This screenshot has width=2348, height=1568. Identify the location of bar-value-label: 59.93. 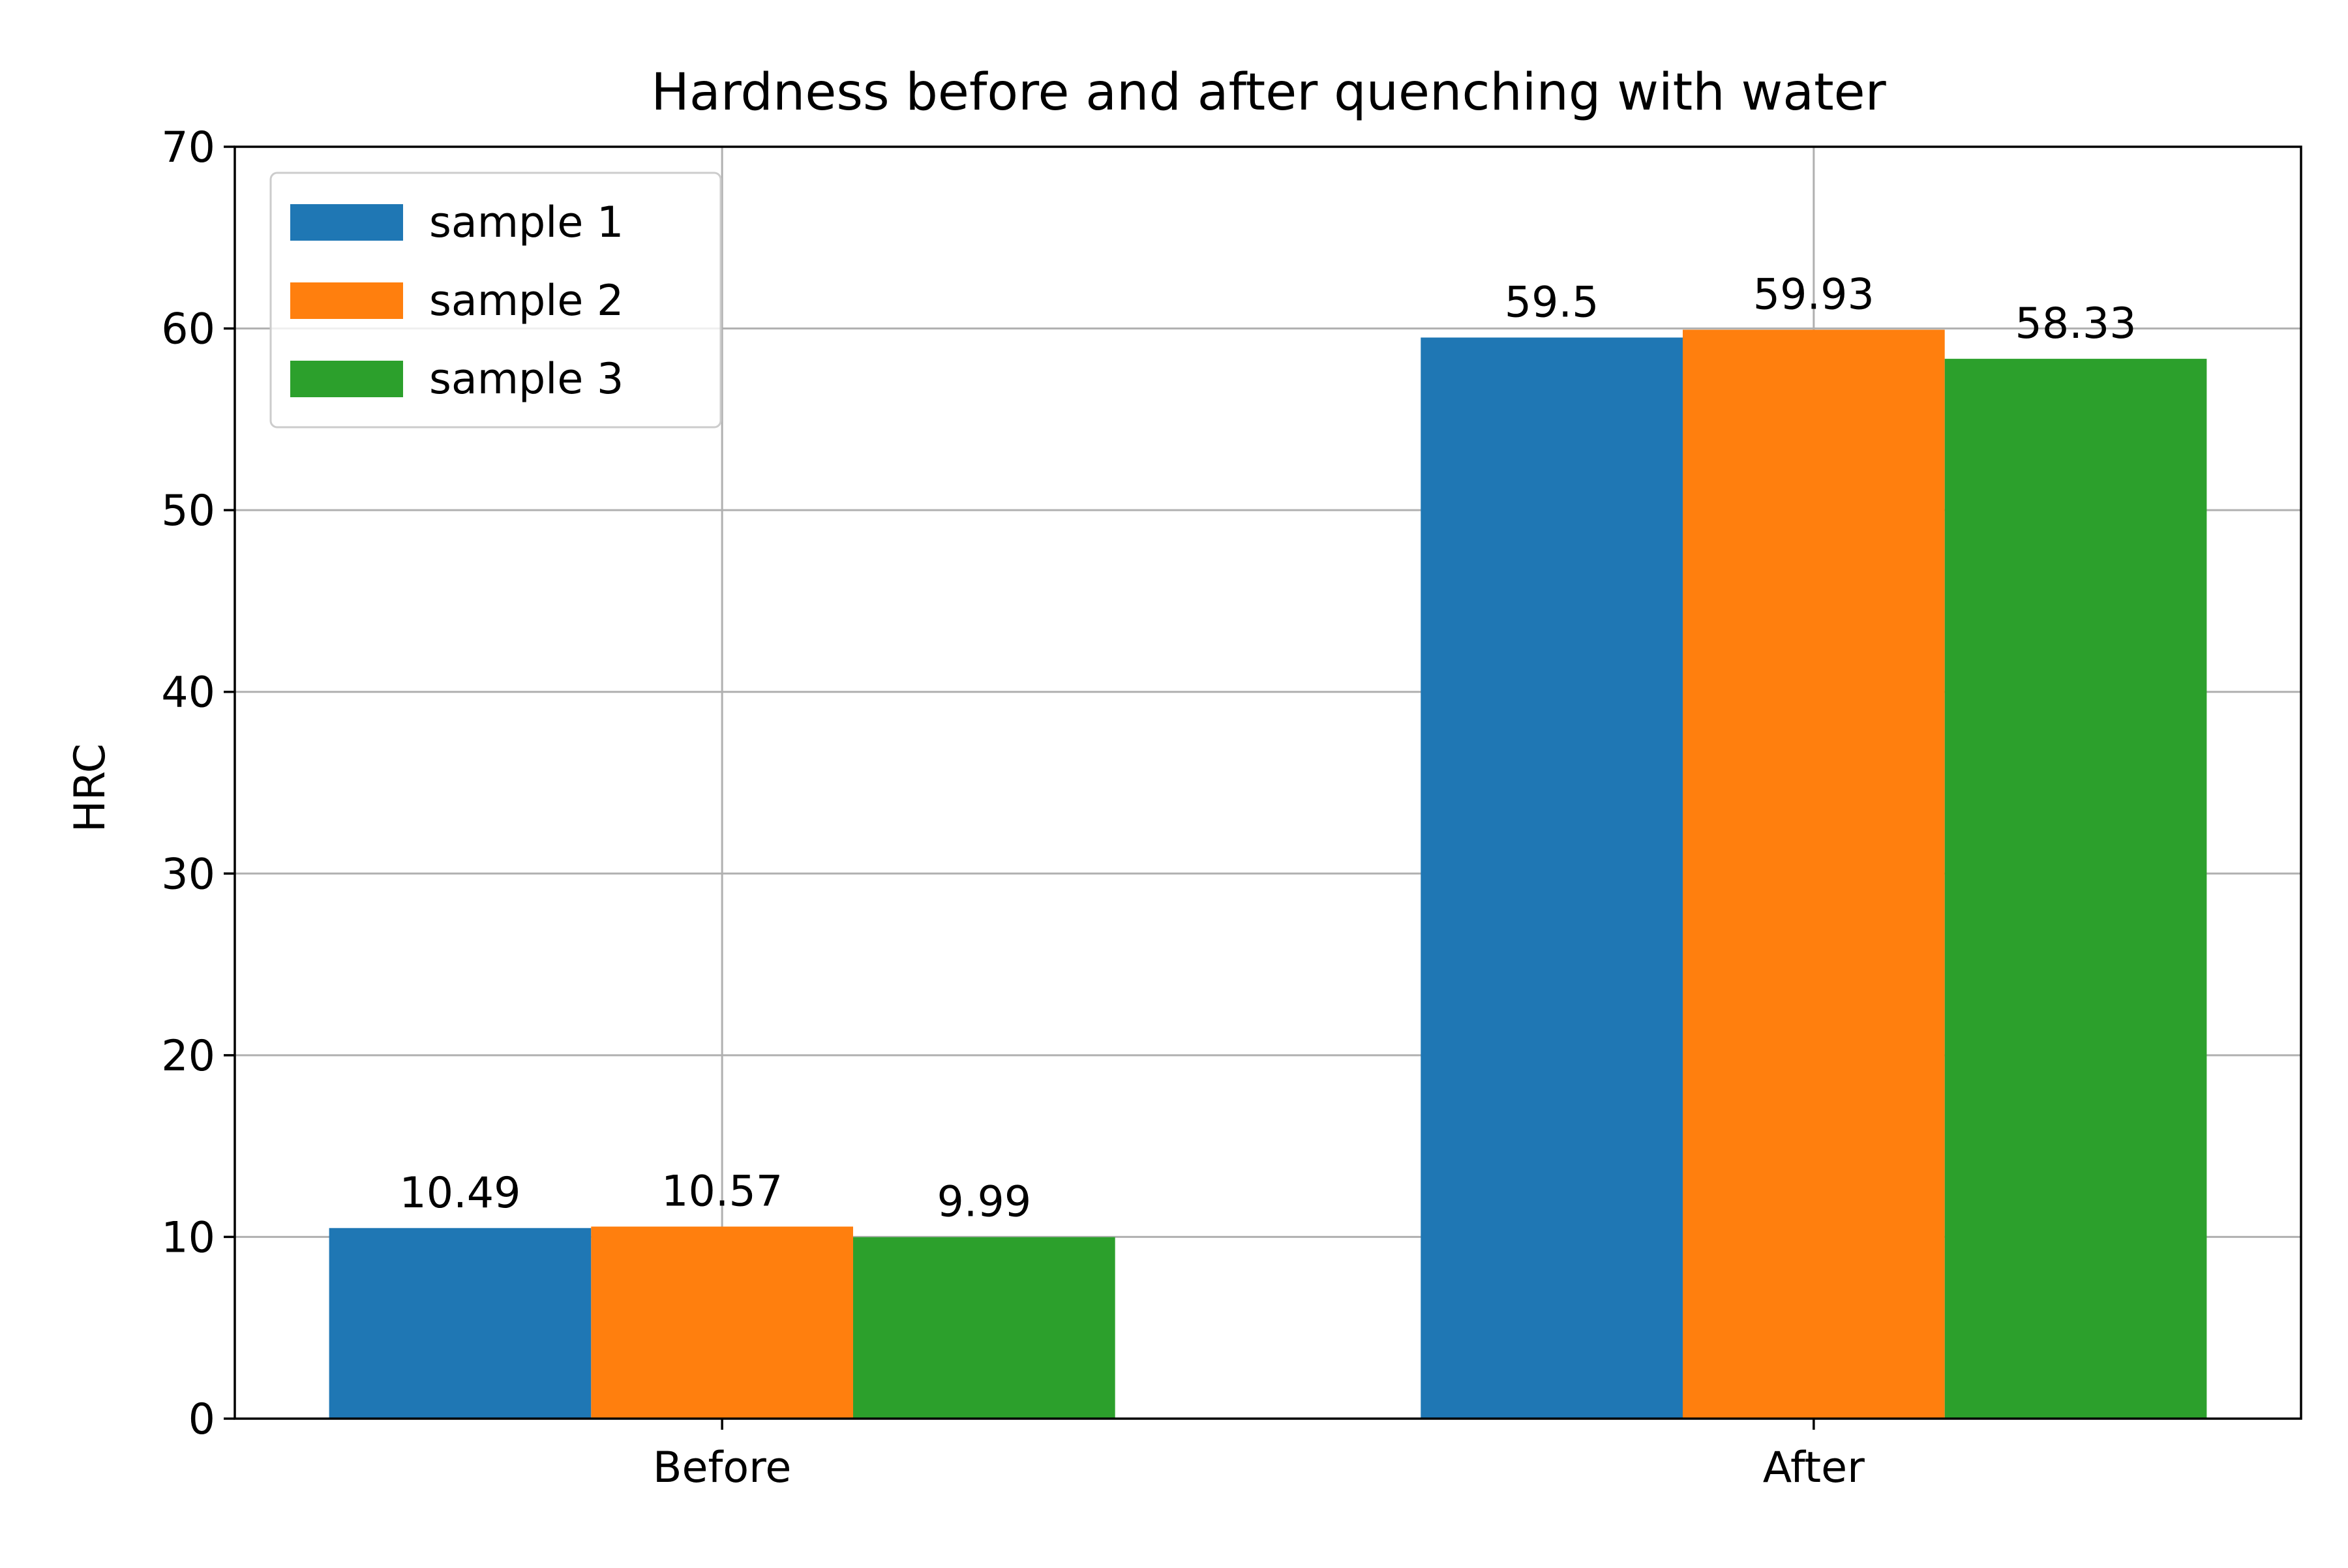
(1814, 295).